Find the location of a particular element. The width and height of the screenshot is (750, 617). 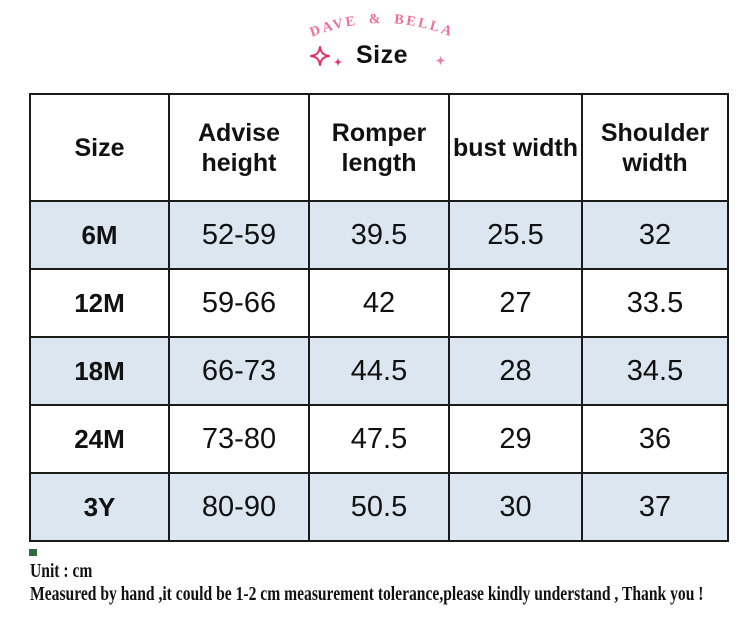

cell-size: 24M is located at coordinates (99, 439).